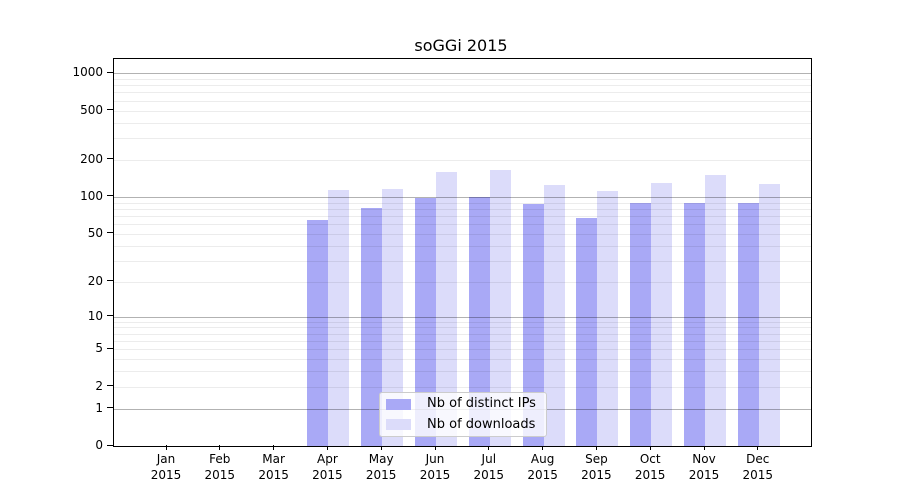  I want to click on chart-title: soGGi 2015, so click(461, 45).